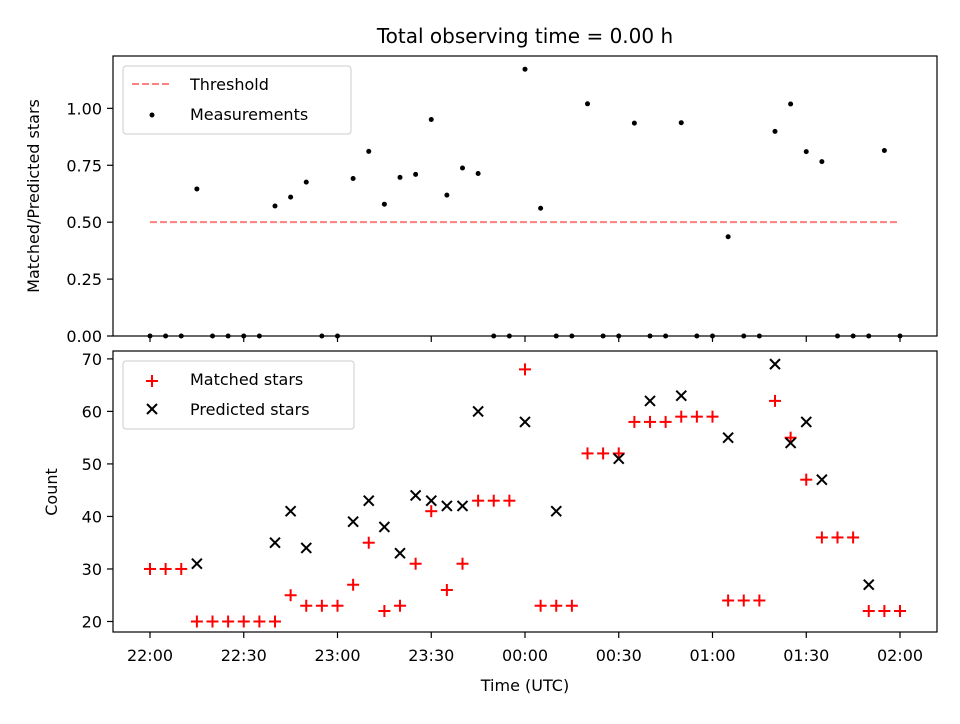  I want to click on x-tick-label: 23:30, so click(431, 655).